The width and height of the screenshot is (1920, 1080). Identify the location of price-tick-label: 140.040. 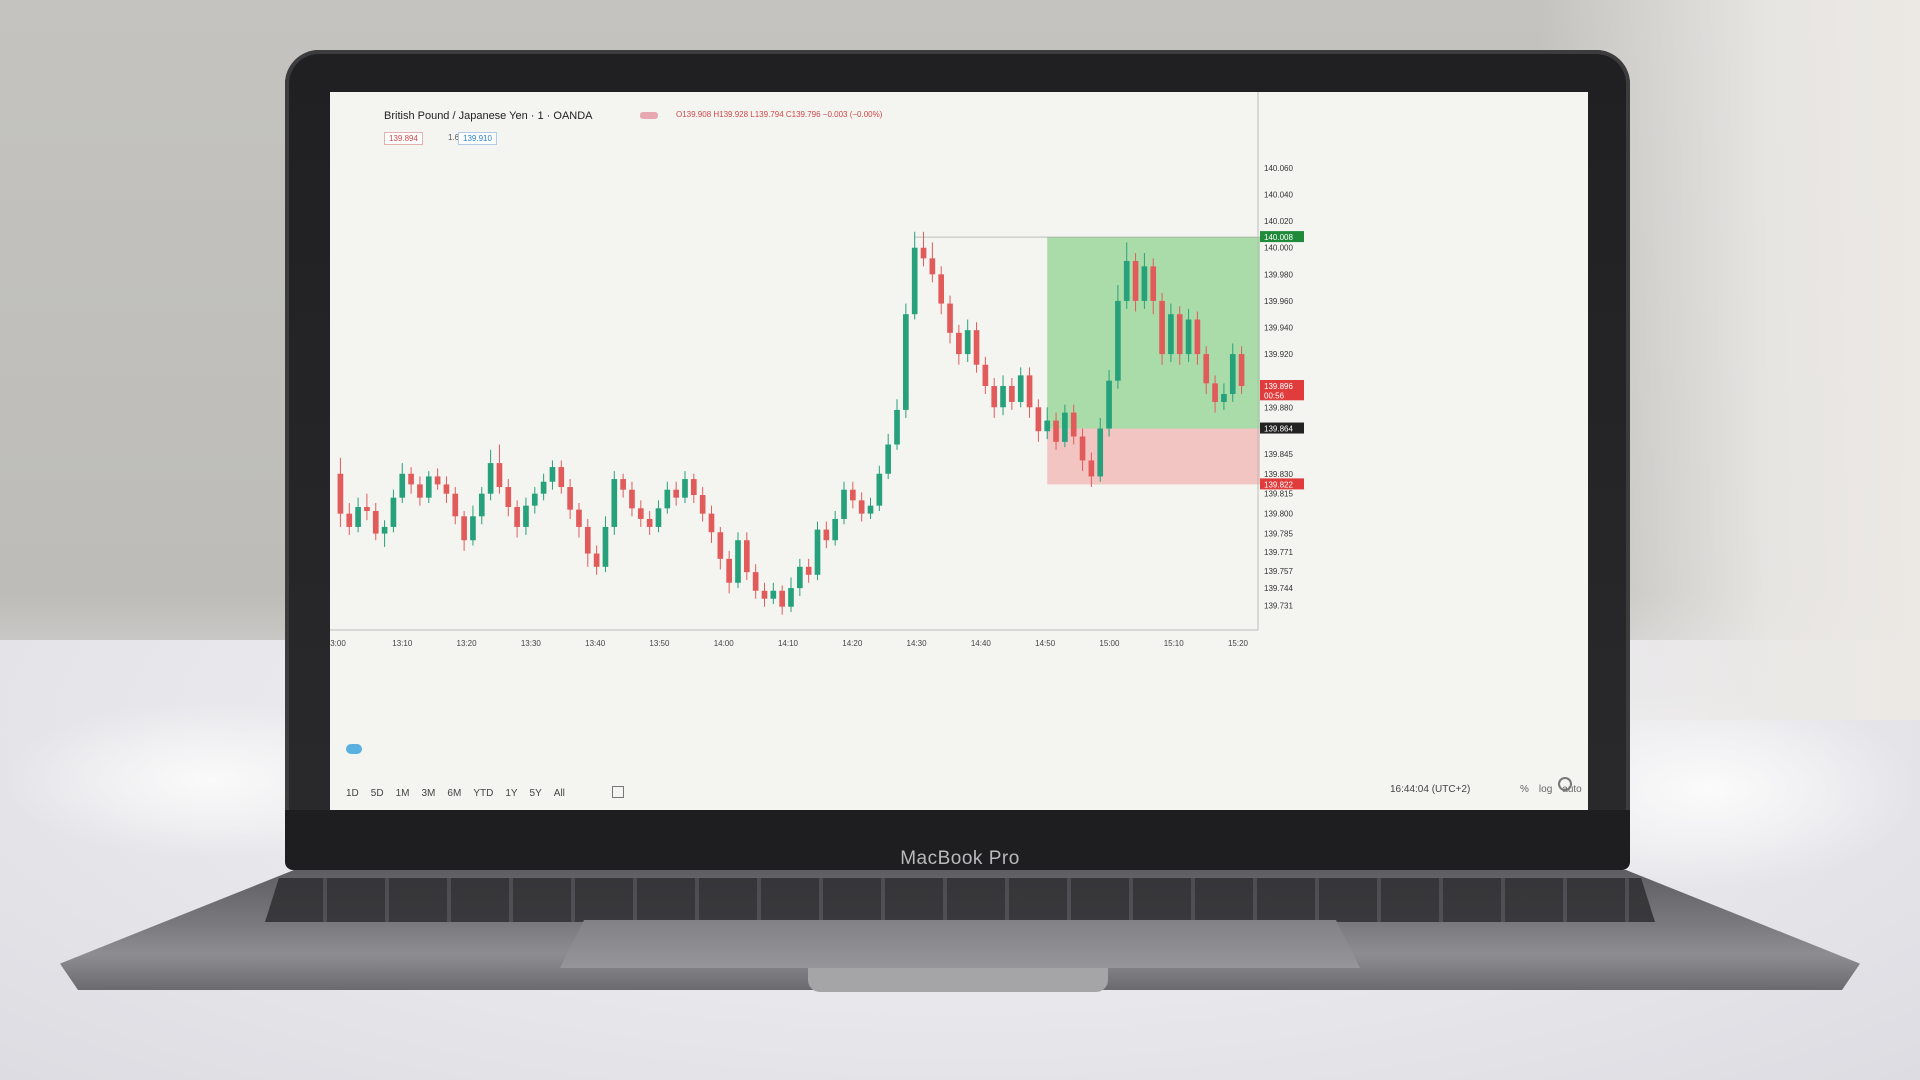
(1278, 195).